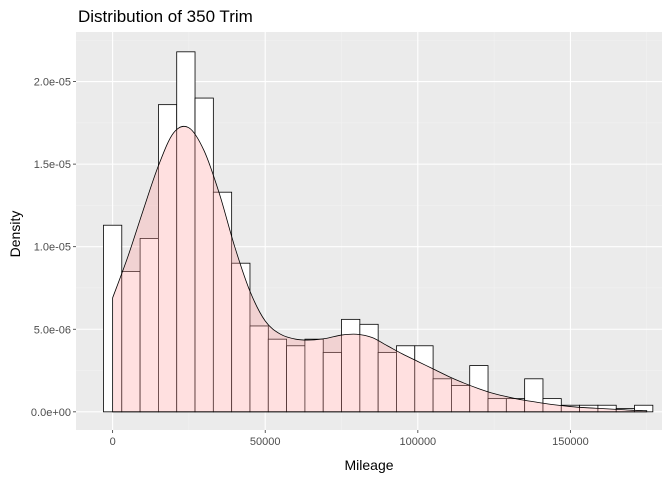 The width and height of the screenshot is (672, 480). What do you see at coordinates (570, 442) in the screenshot?
I see `x-tick-label: 150000` at bounding box center [570, 442].